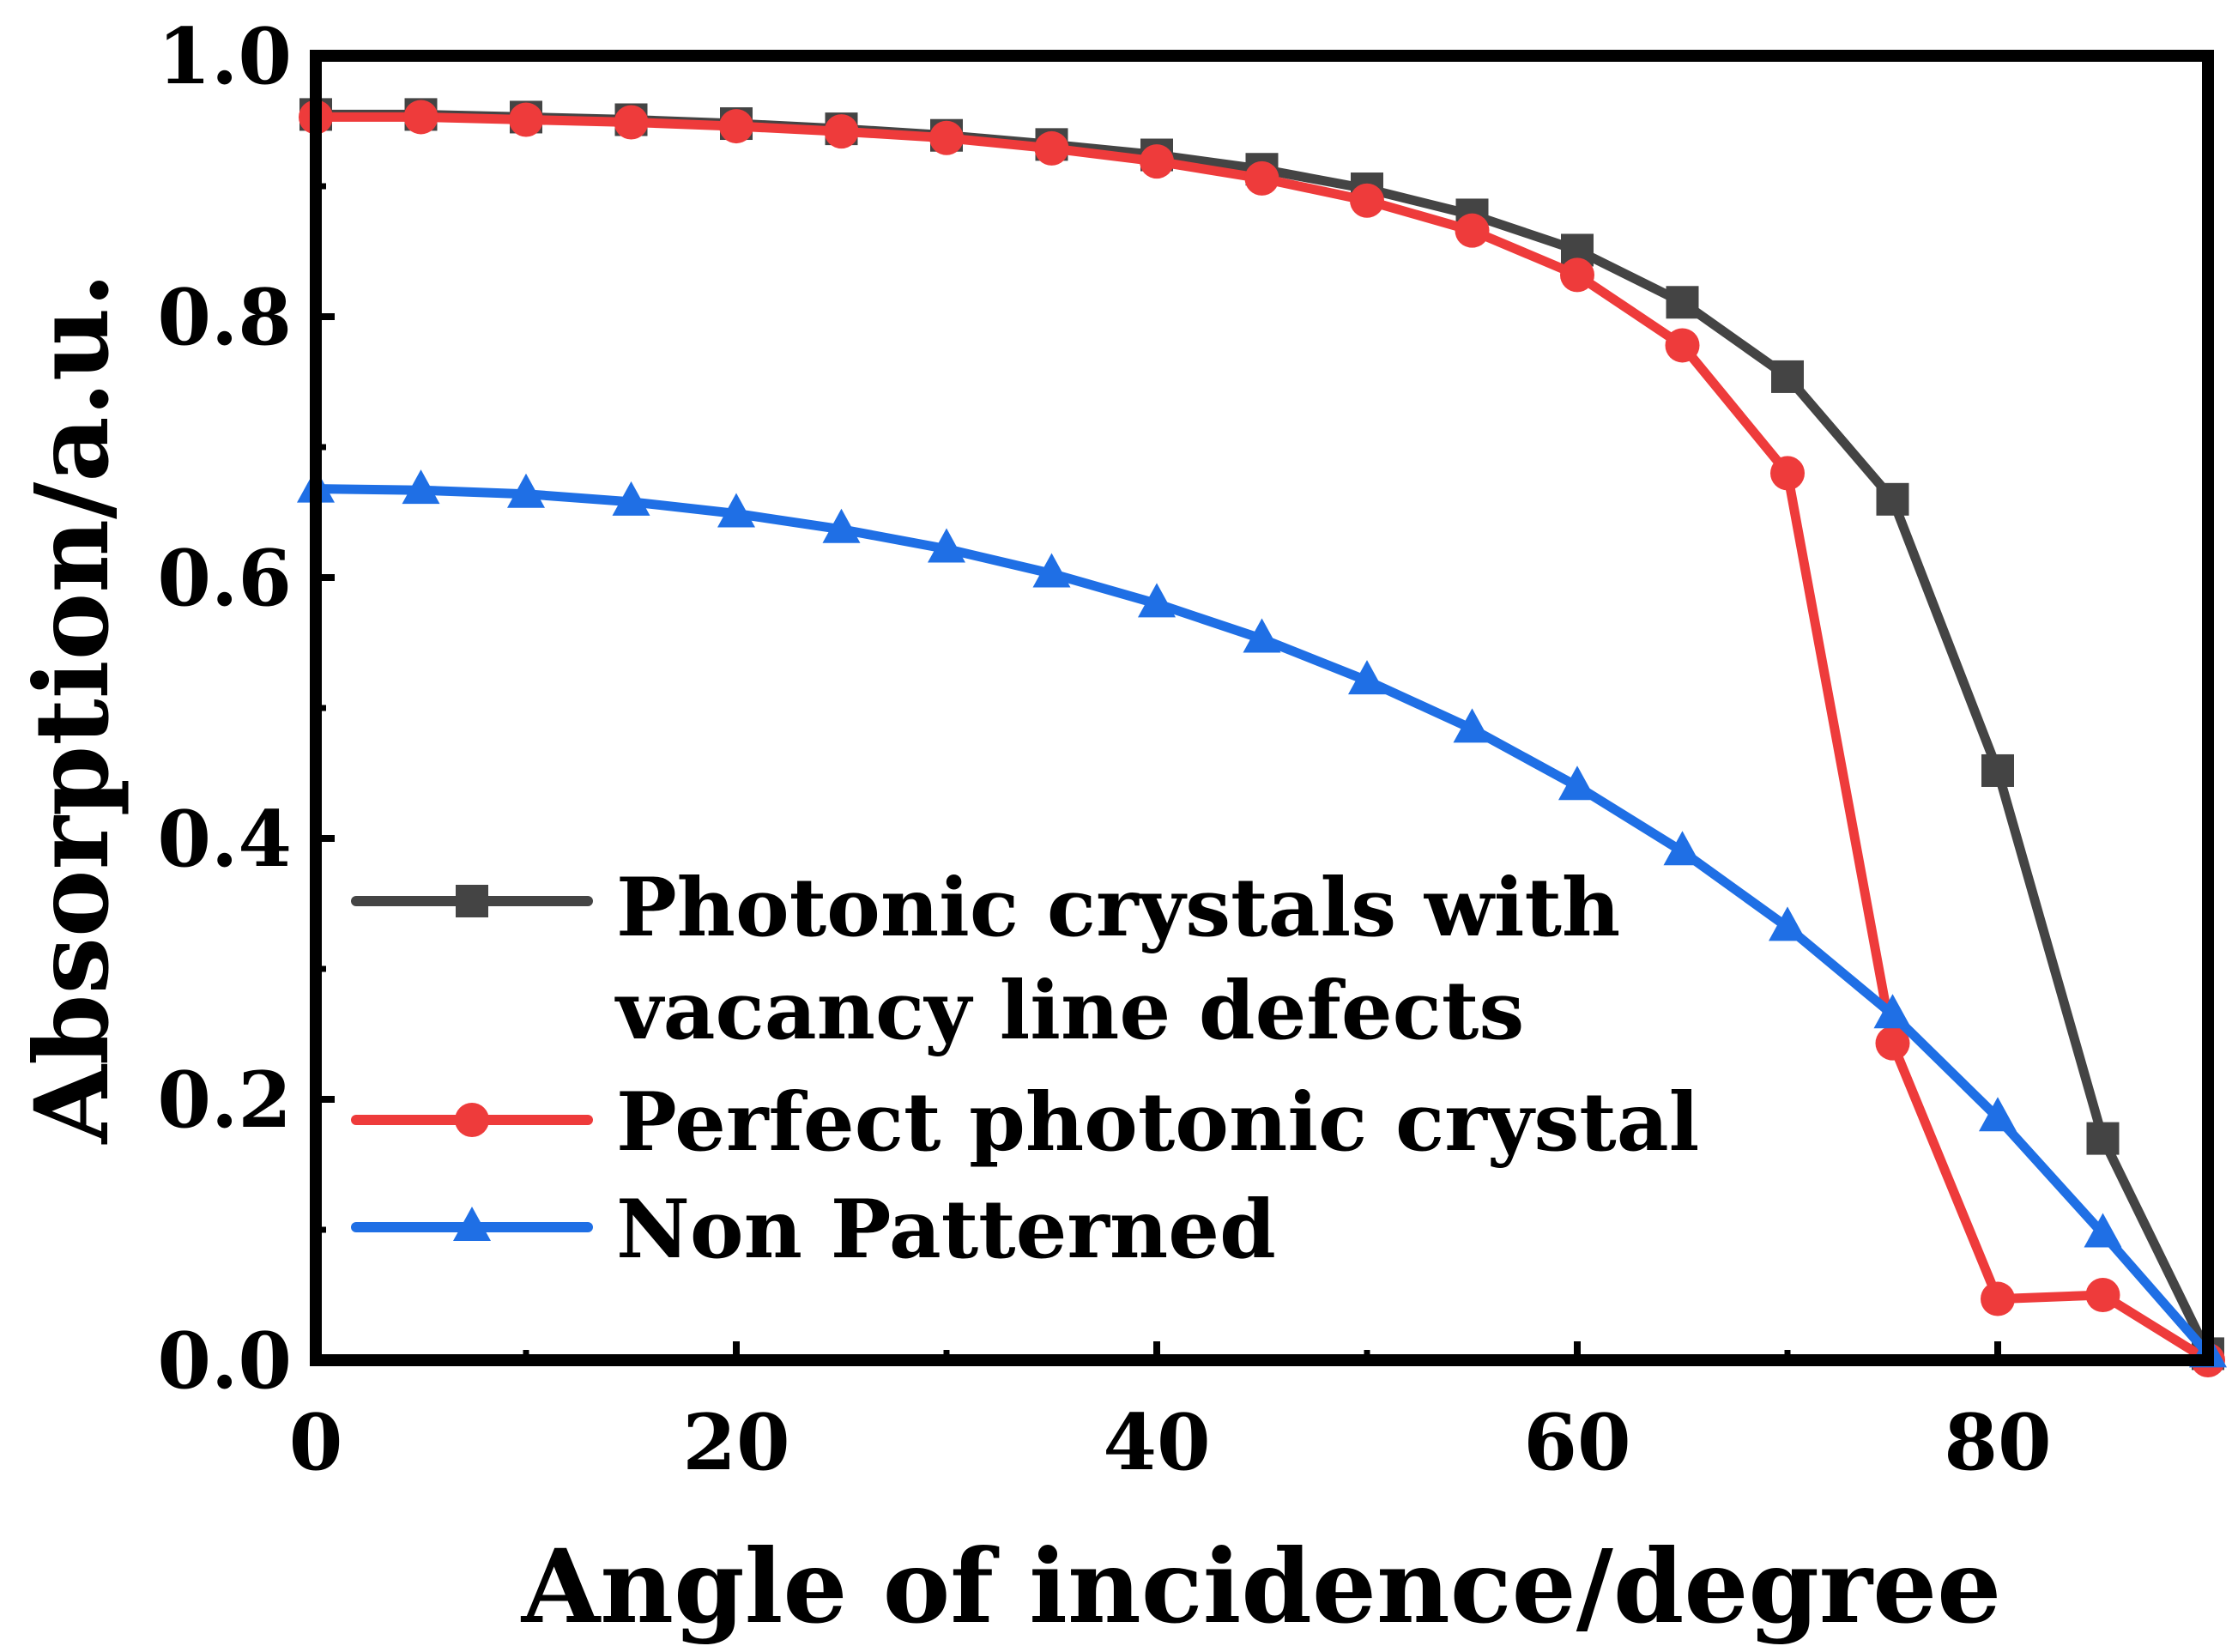  Describe the element at coordinates (225, 1361) in the screenshot. I see `y-tick-label: 0.0` at that location.